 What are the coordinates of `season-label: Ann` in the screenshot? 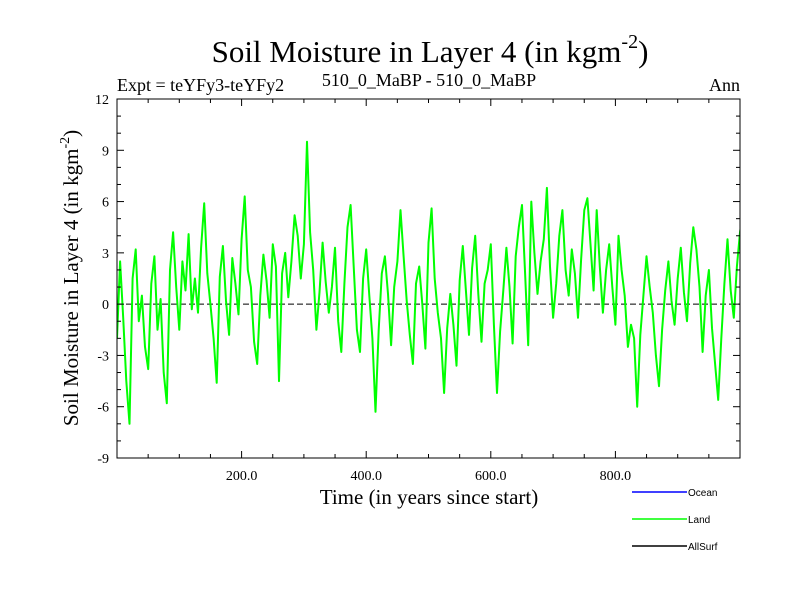 It's located at (724, 85).